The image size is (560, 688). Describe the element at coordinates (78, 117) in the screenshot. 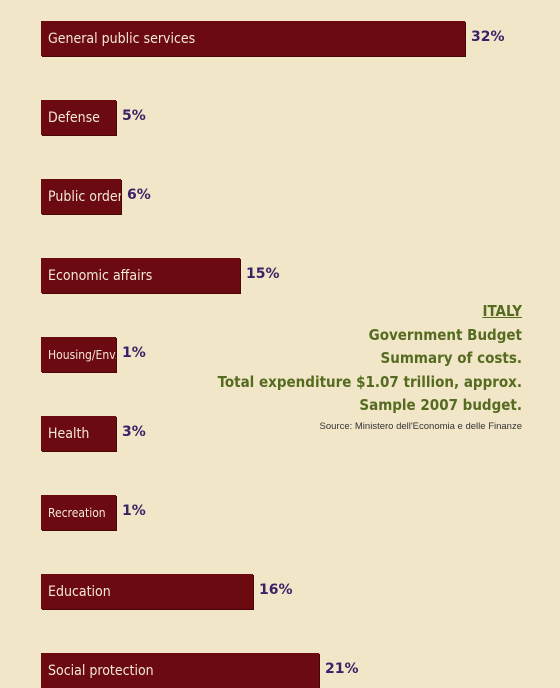

I see `bar-defense: Defense` at that location.